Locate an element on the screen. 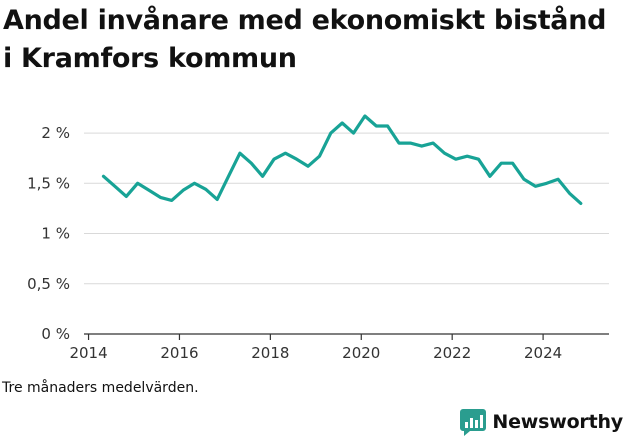 This screenshot has height=439, width=631. brand-logo: Newsworthy is located at coordinates (541, 422).